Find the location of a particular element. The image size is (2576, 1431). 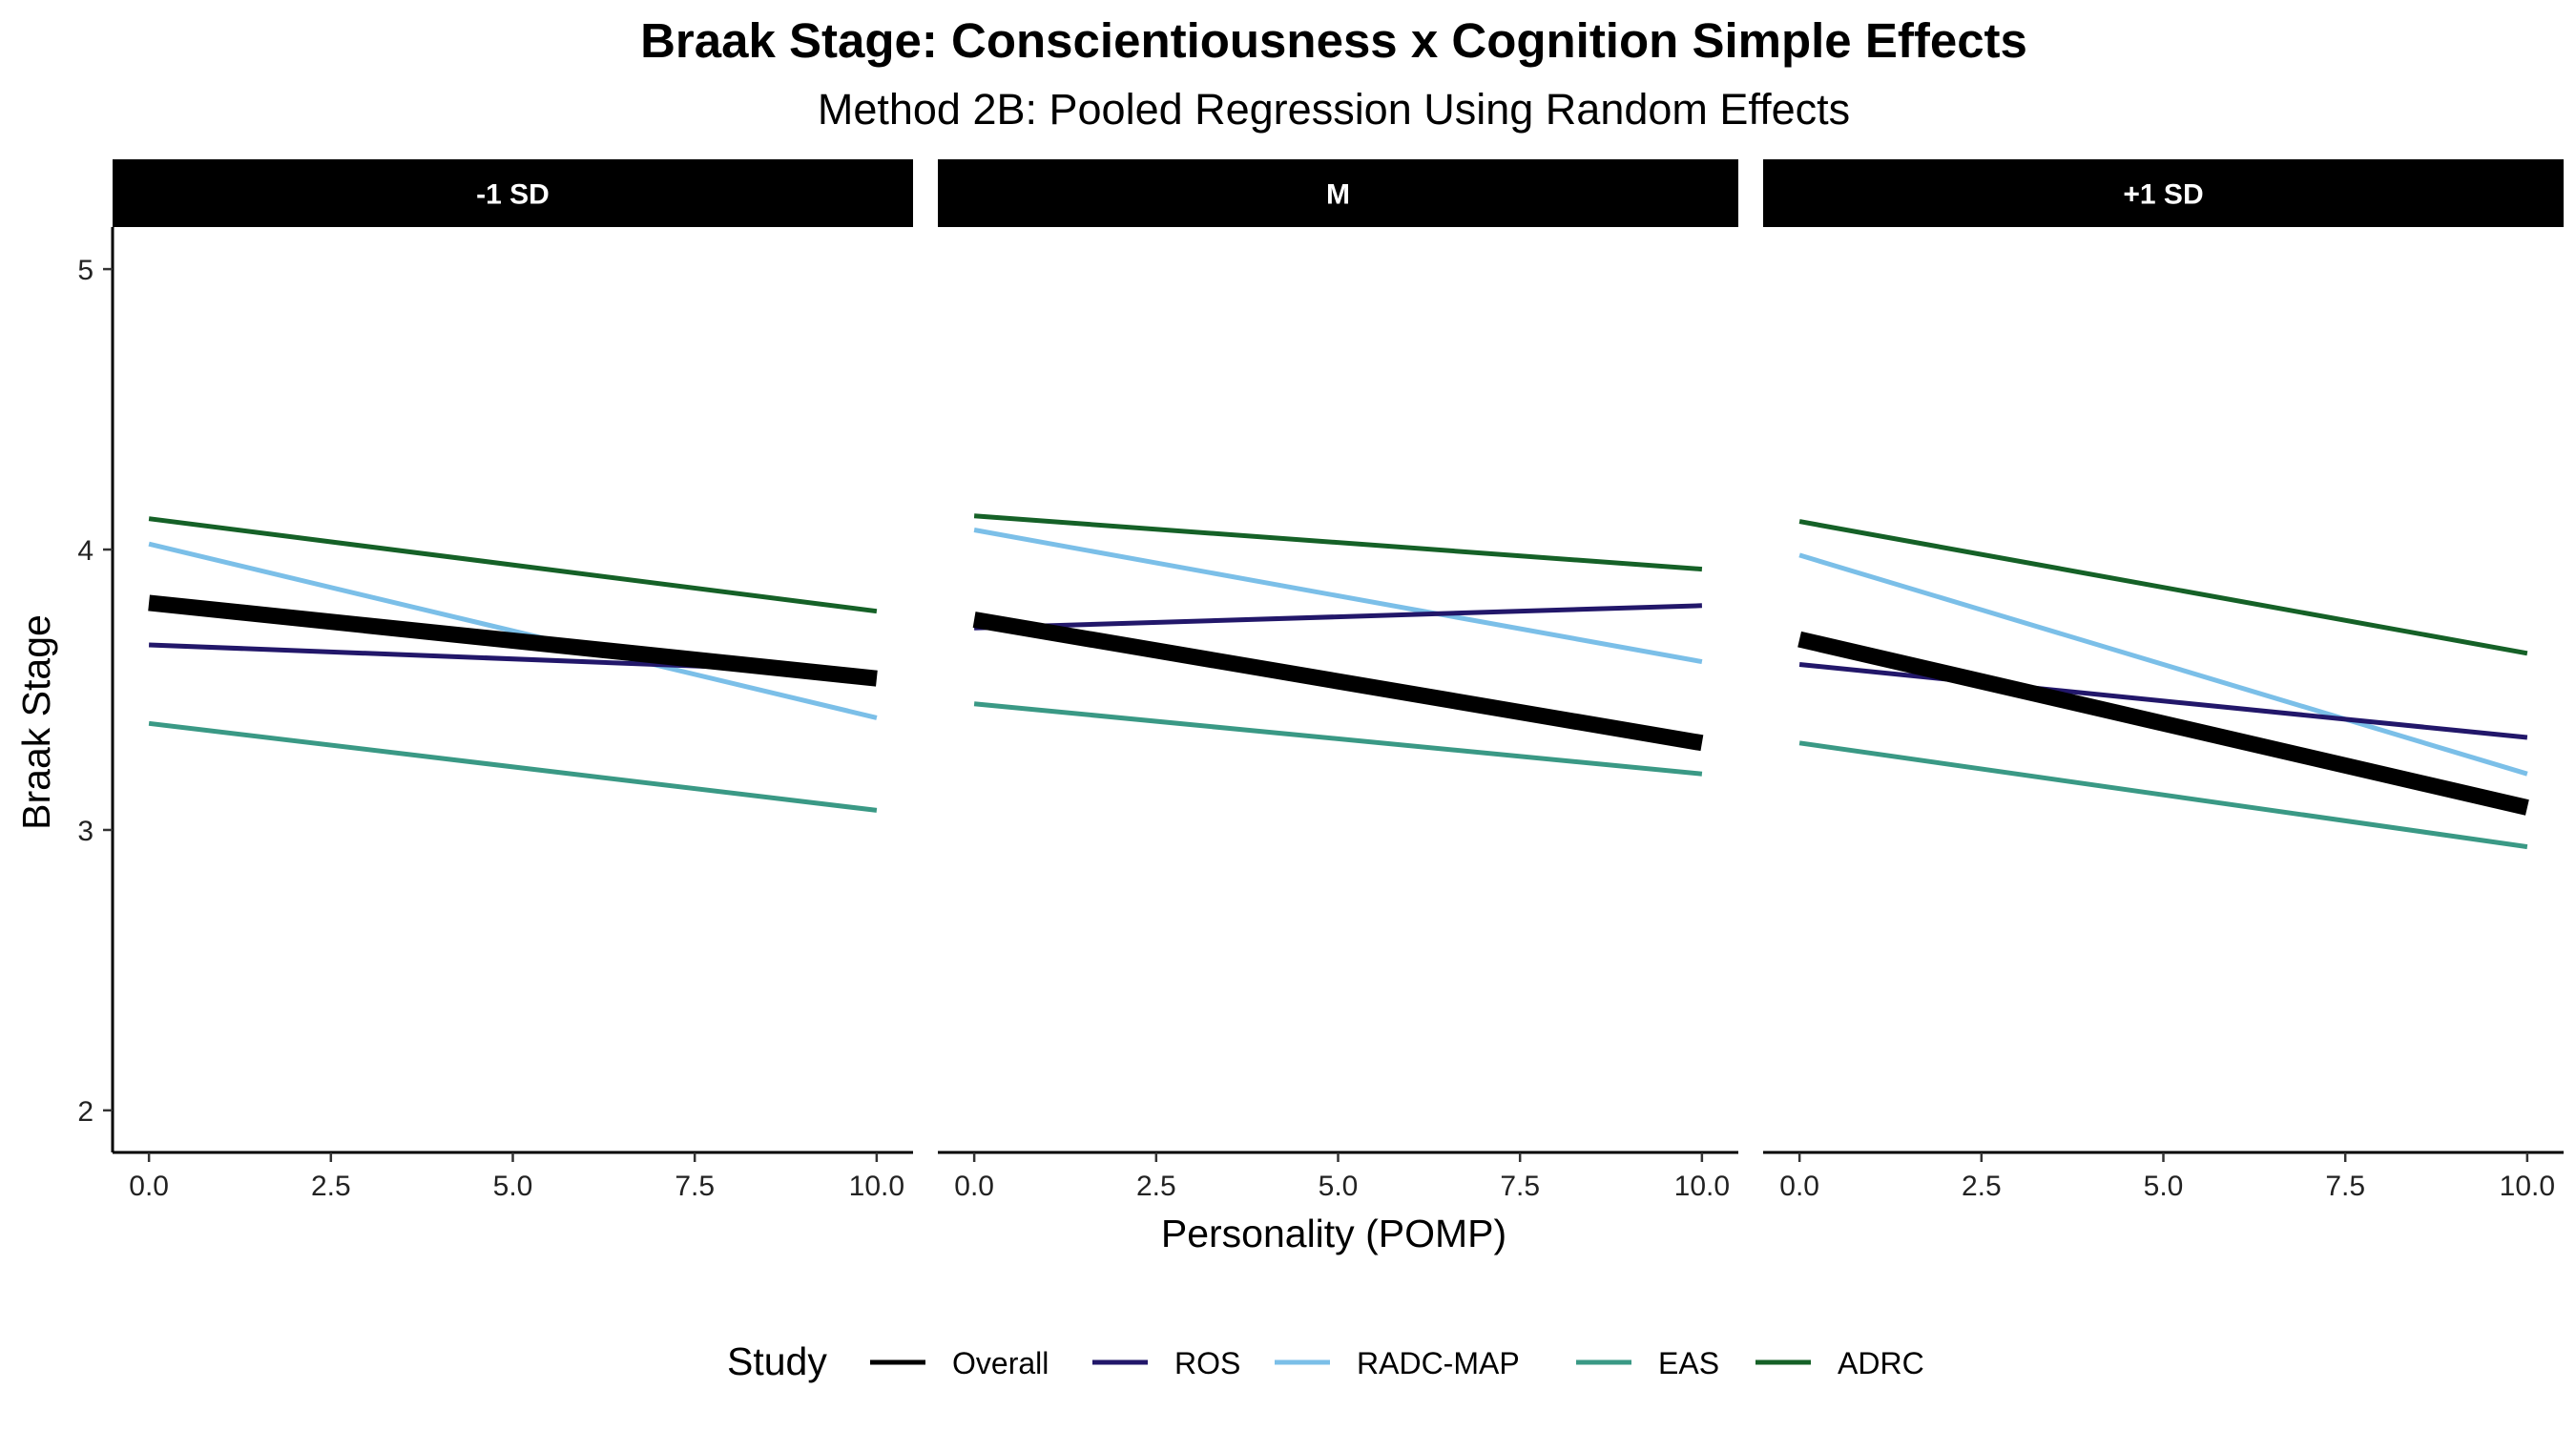

facet-strip-label: +1 SD is located at coordinates (2163, 195).